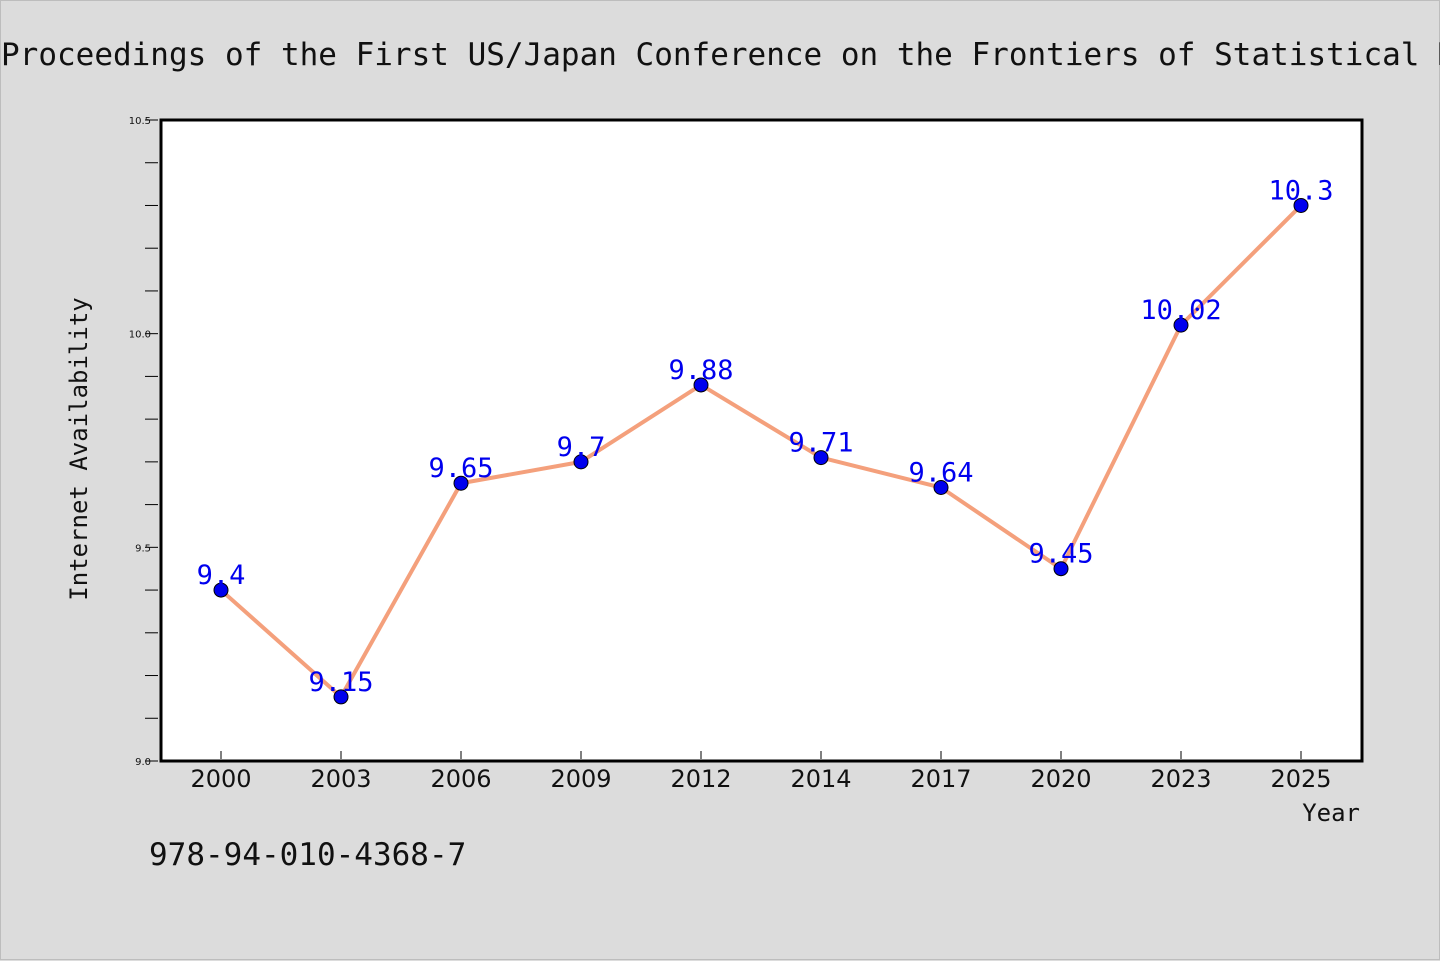  Describe the element at coordinates (1180, 779) in the screenshot. I see `x-tick-label: 2023` at that location.